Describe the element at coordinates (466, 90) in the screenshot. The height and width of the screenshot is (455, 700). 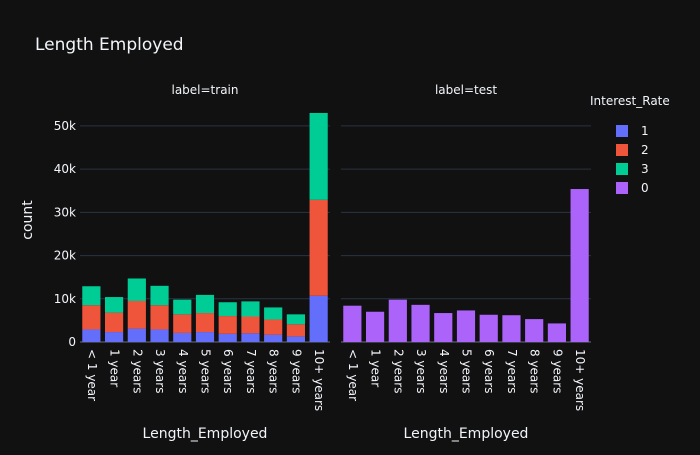
I see `panel-title-test: label=test` at that location.